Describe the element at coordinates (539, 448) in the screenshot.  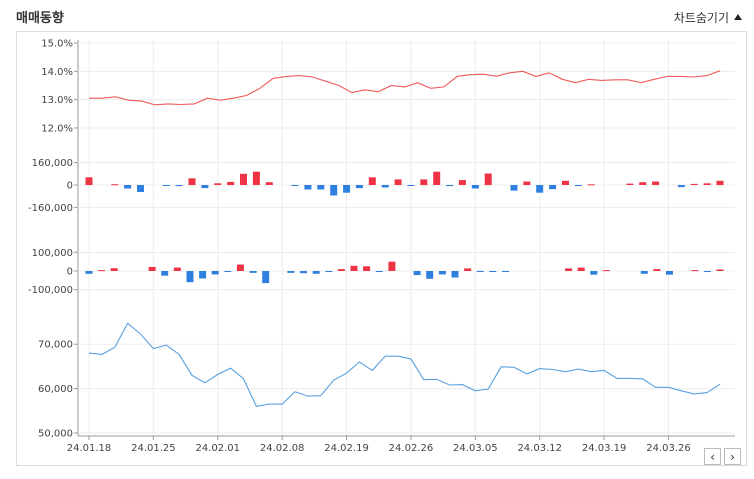
I see `x-tick-label: 24.03.12` at that location.